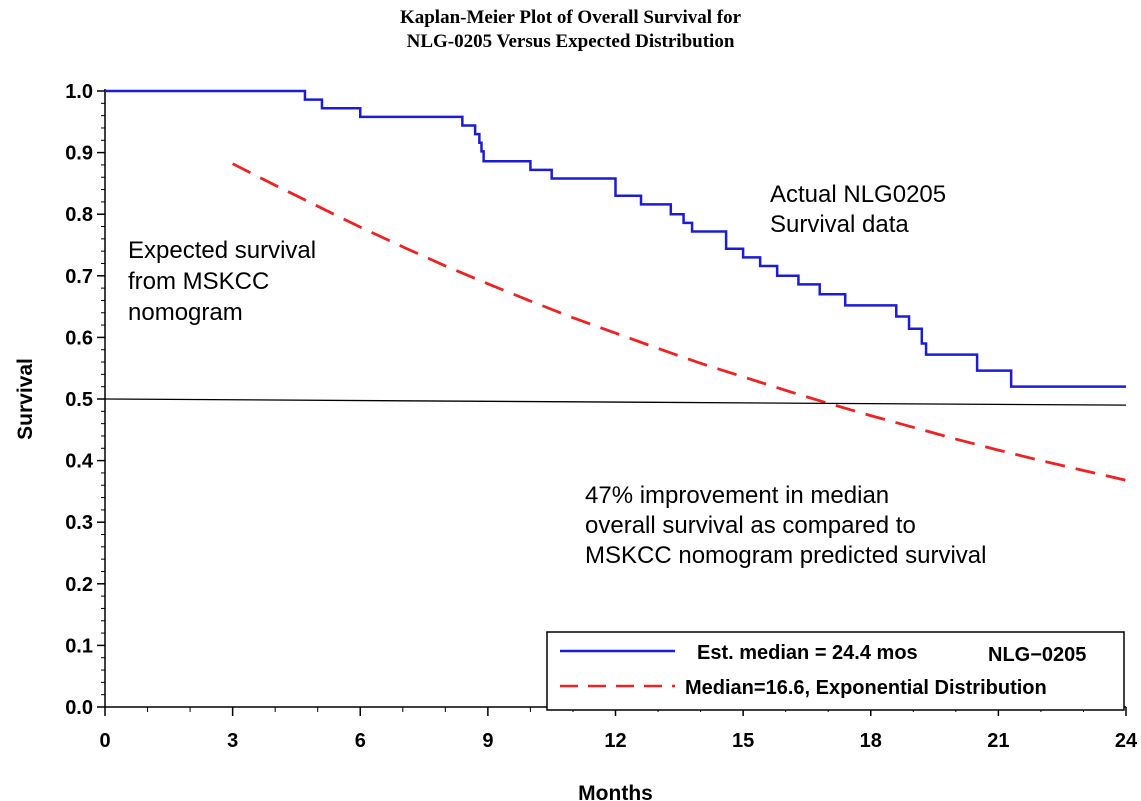  What do you see at coordinates (79, 338) in the screenshot?
I see `y-tick-label: 0.6` at bounding box center [79, 338].